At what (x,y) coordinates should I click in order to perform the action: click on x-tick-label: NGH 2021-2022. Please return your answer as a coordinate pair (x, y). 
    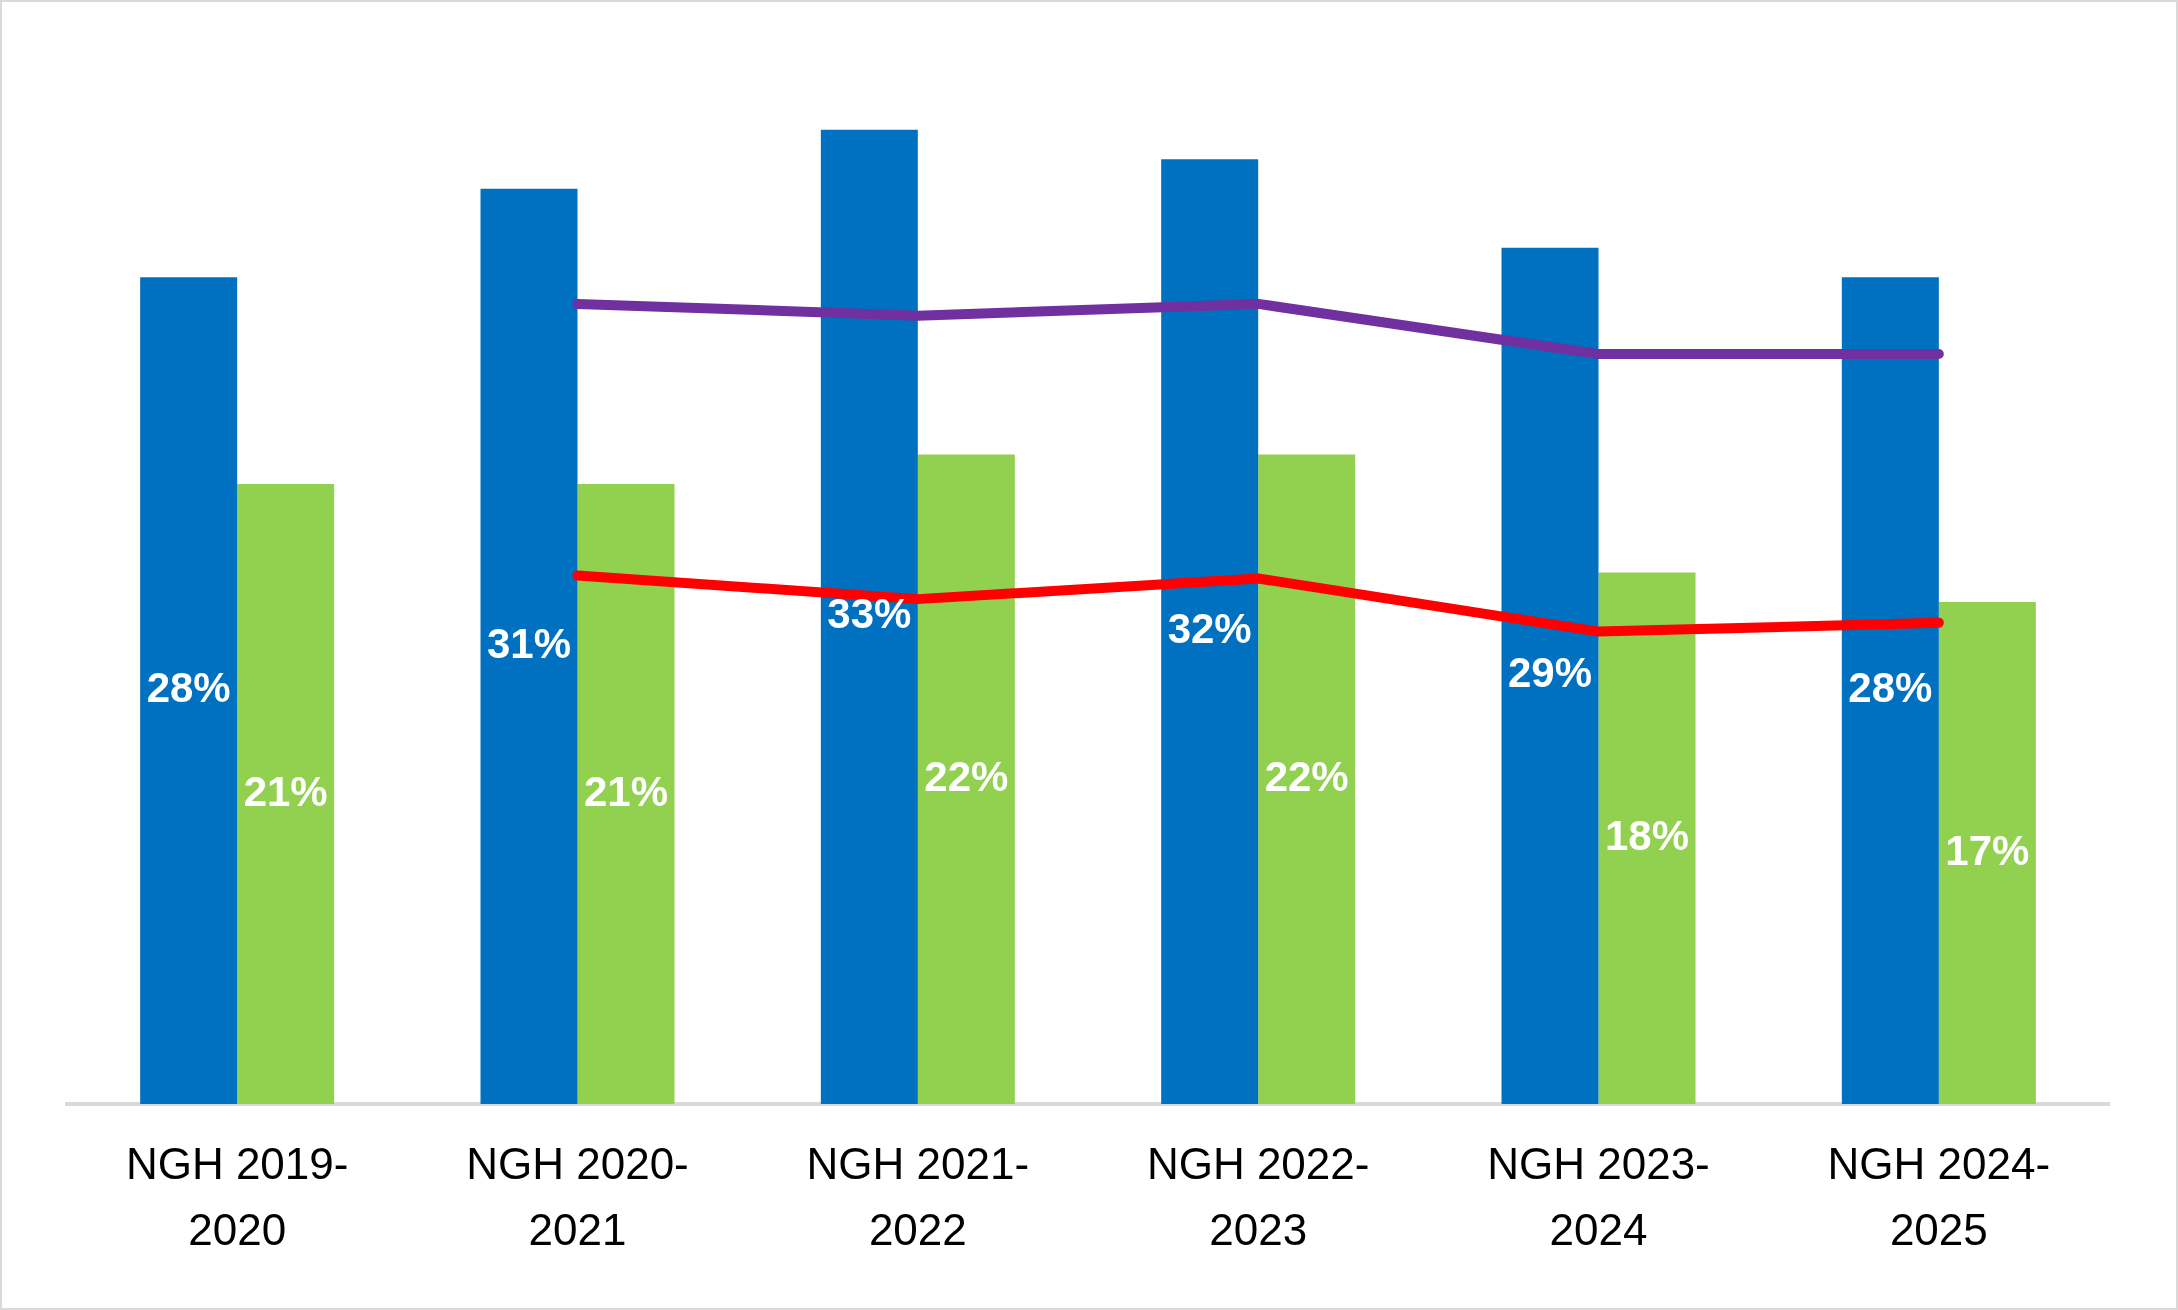
    Looking at the image, I should click on (918, 1197).